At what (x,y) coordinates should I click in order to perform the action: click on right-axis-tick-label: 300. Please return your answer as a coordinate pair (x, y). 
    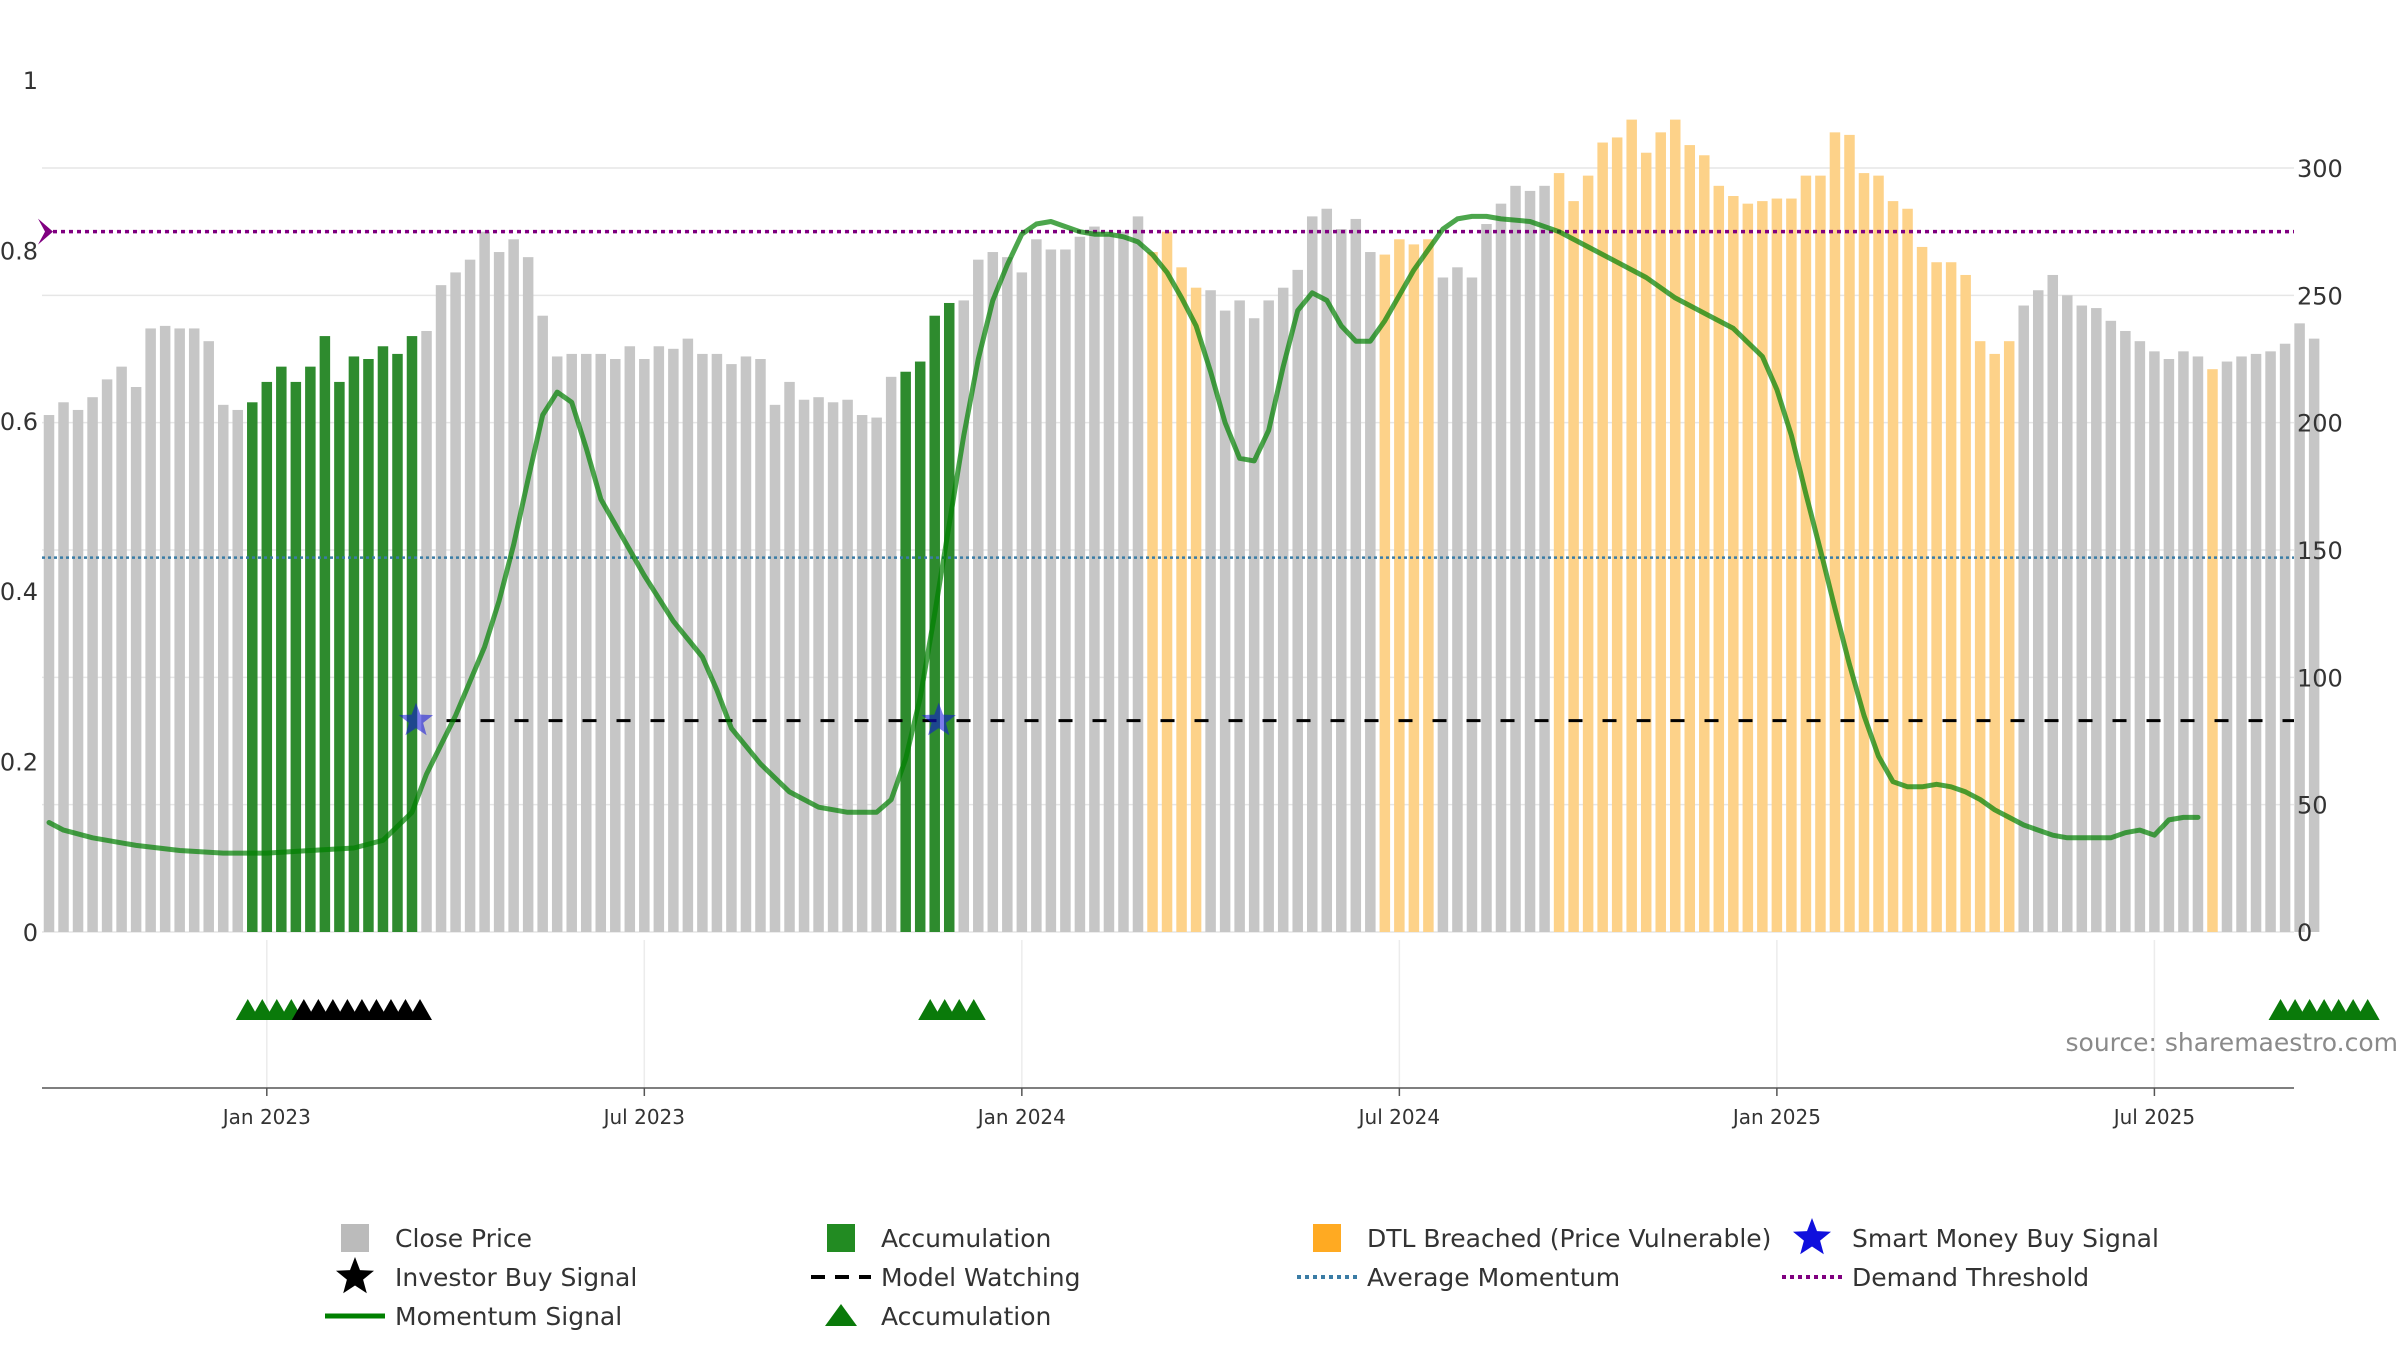
    Looking at the image, I should click on (2320, 169).